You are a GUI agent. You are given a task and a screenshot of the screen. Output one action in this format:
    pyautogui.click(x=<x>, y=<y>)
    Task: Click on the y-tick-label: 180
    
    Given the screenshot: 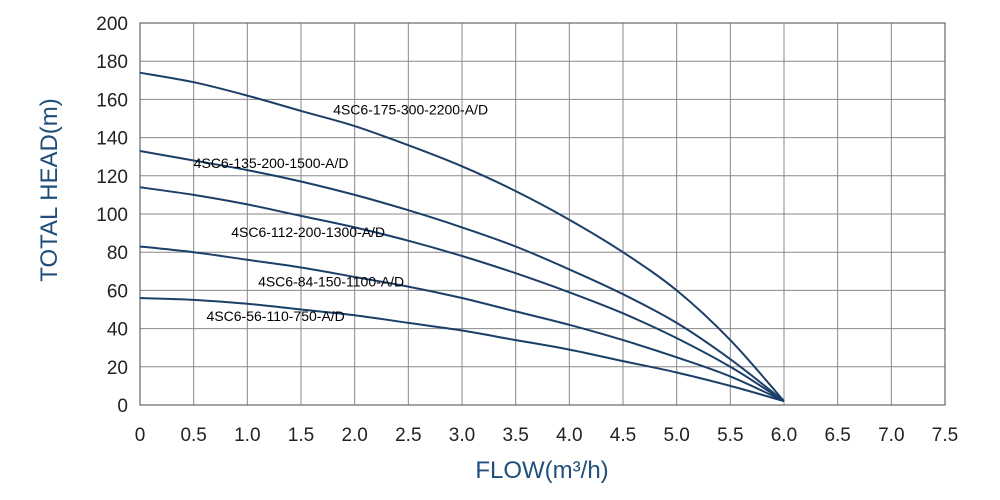 What is the action you would take?
    pyautogui.click(x=112, y=62)
    